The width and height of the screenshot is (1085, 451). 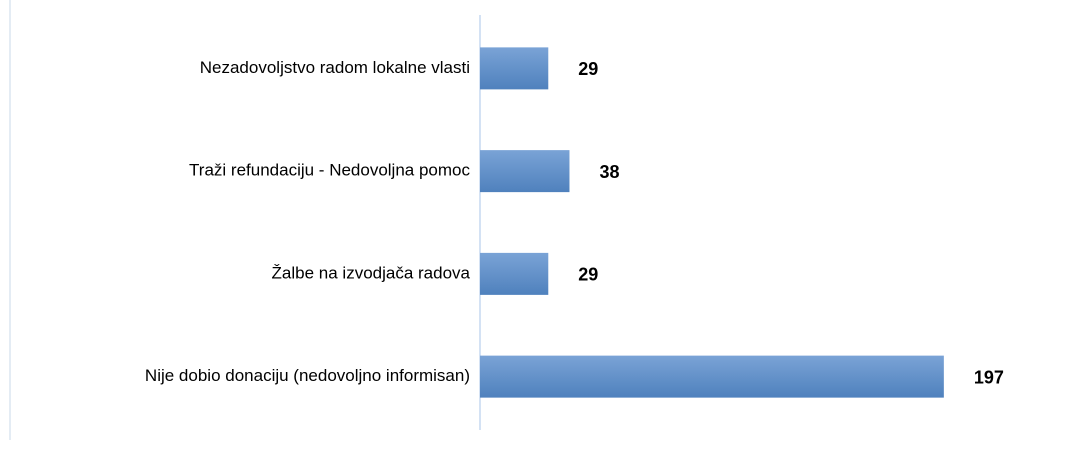 What do you see at coordinates (335, 67) in the screenshot?
I see `category-label: Nezadovoljstvo radom lokalne vlasti` at bounding box center [335, 67].